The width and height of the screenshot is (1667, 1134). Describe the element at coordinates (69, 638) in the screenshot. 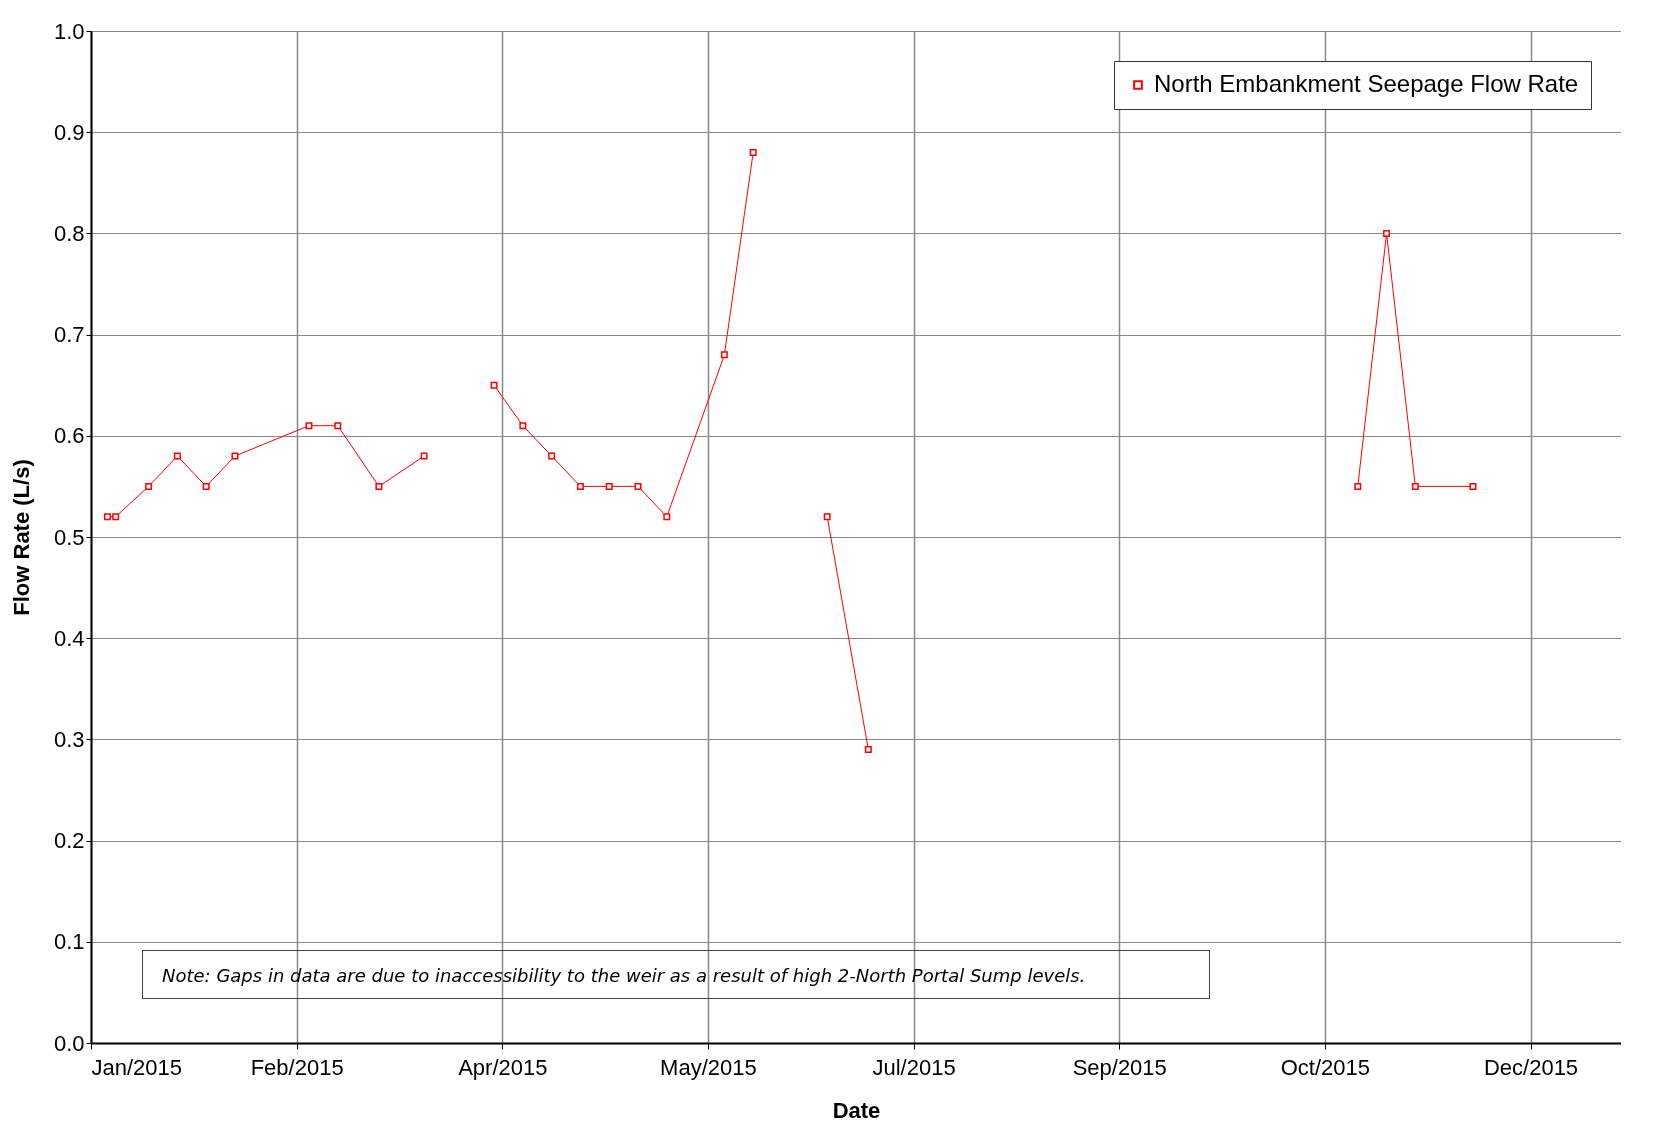

I see `y-tick-label: 0.4` at that location.